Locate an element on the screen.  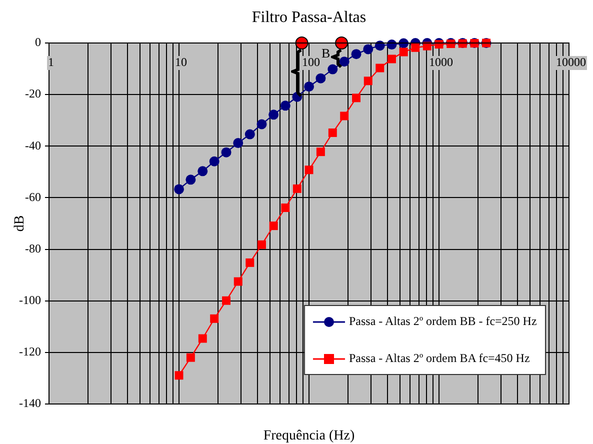
x-tick-label: 100 is located at coordinates (311, 62).